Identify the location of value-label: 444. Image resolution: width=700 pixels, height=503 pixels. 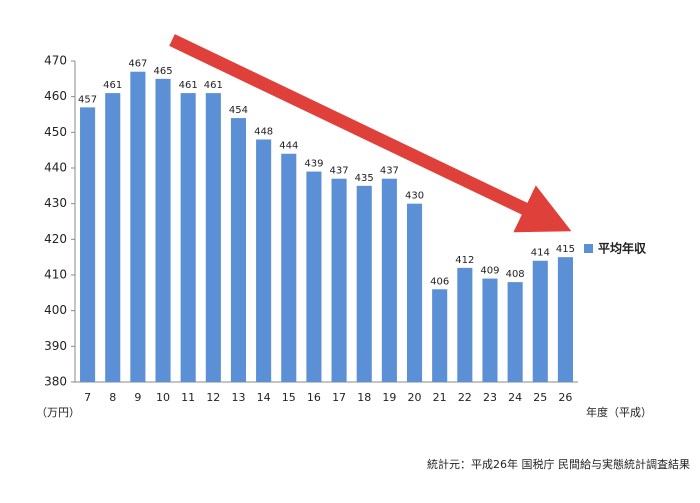
(288, 146).